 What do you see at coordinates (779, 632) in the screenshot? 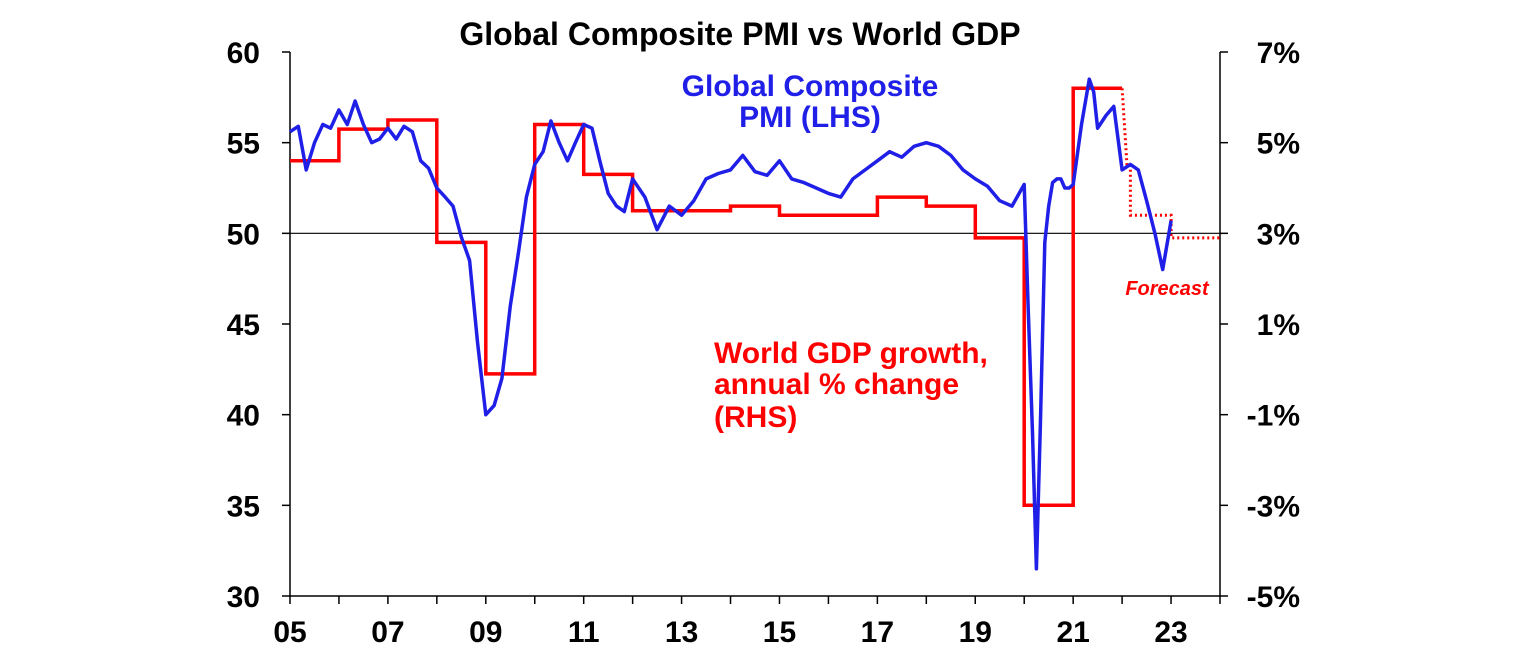
I see `x-tick-label: 15` at bounding box center [779, 632].